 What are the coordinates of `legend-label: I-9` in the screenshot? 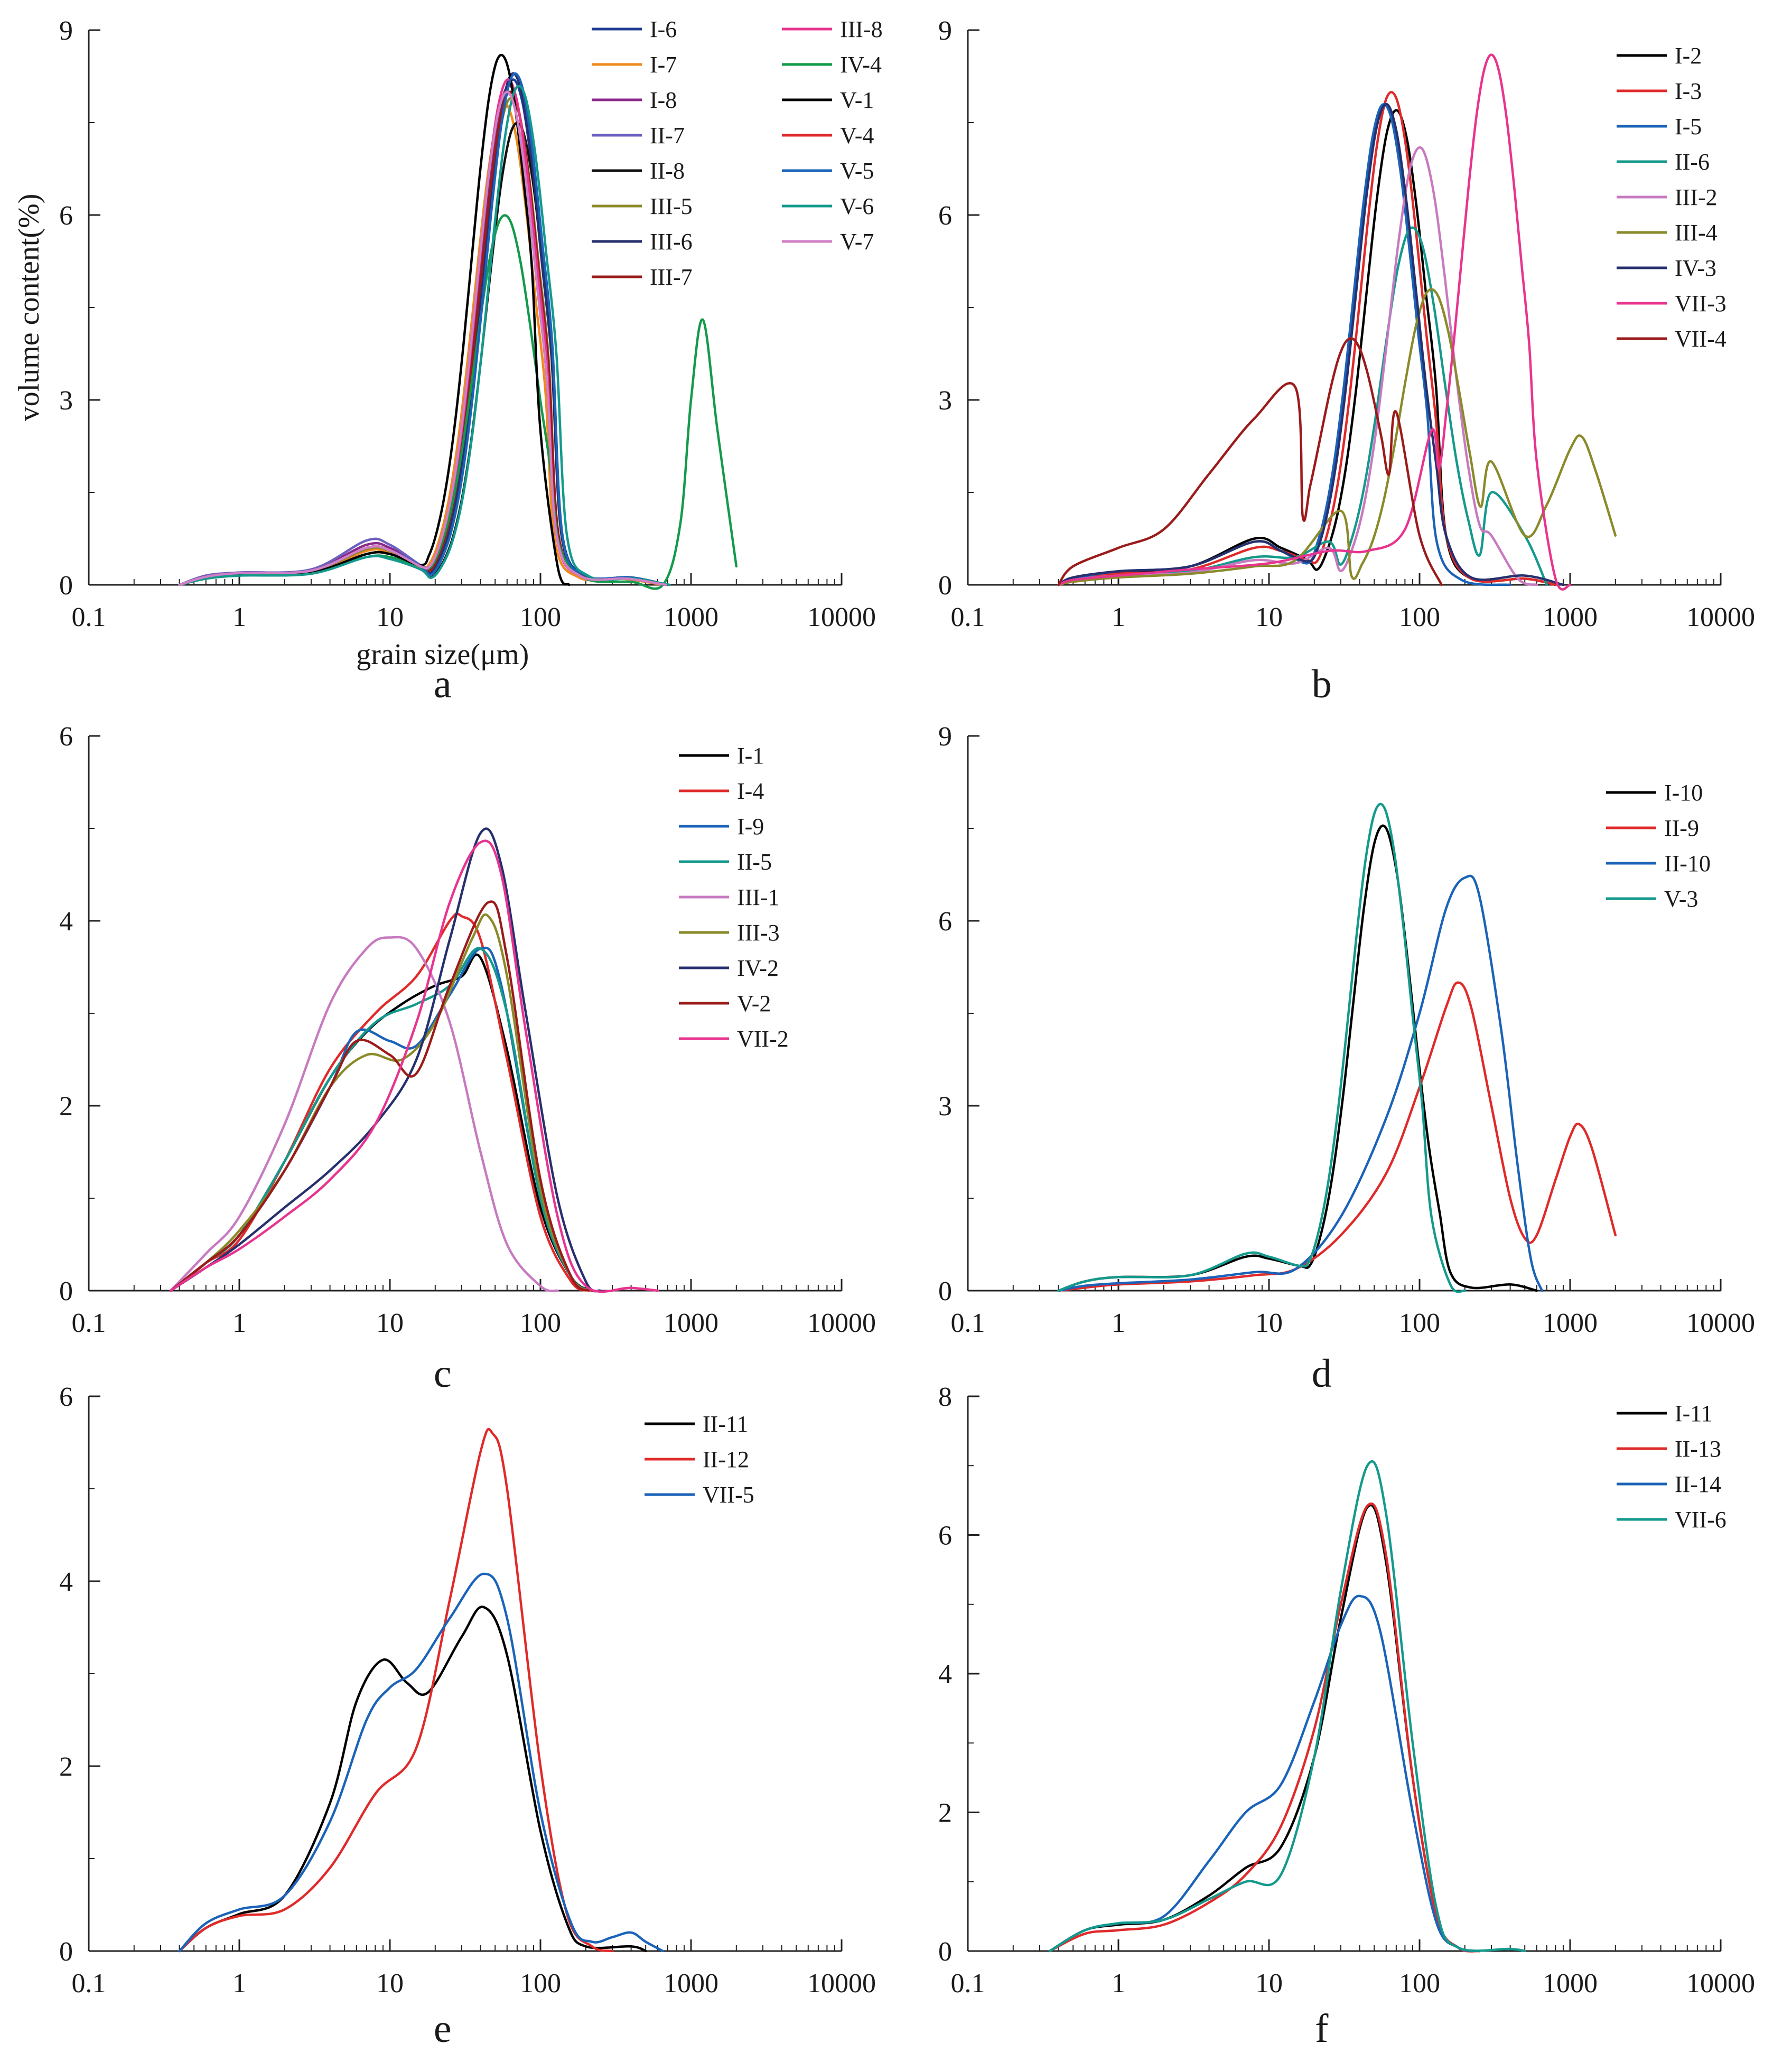 It's located at (750, 826).